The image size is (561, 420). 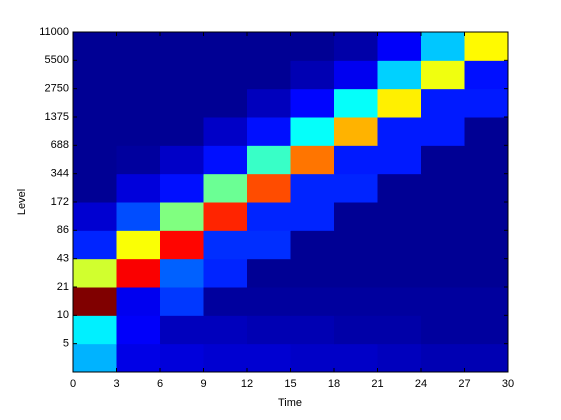 I want to click on x-tick-label: 15, so click(x=290, y=384).